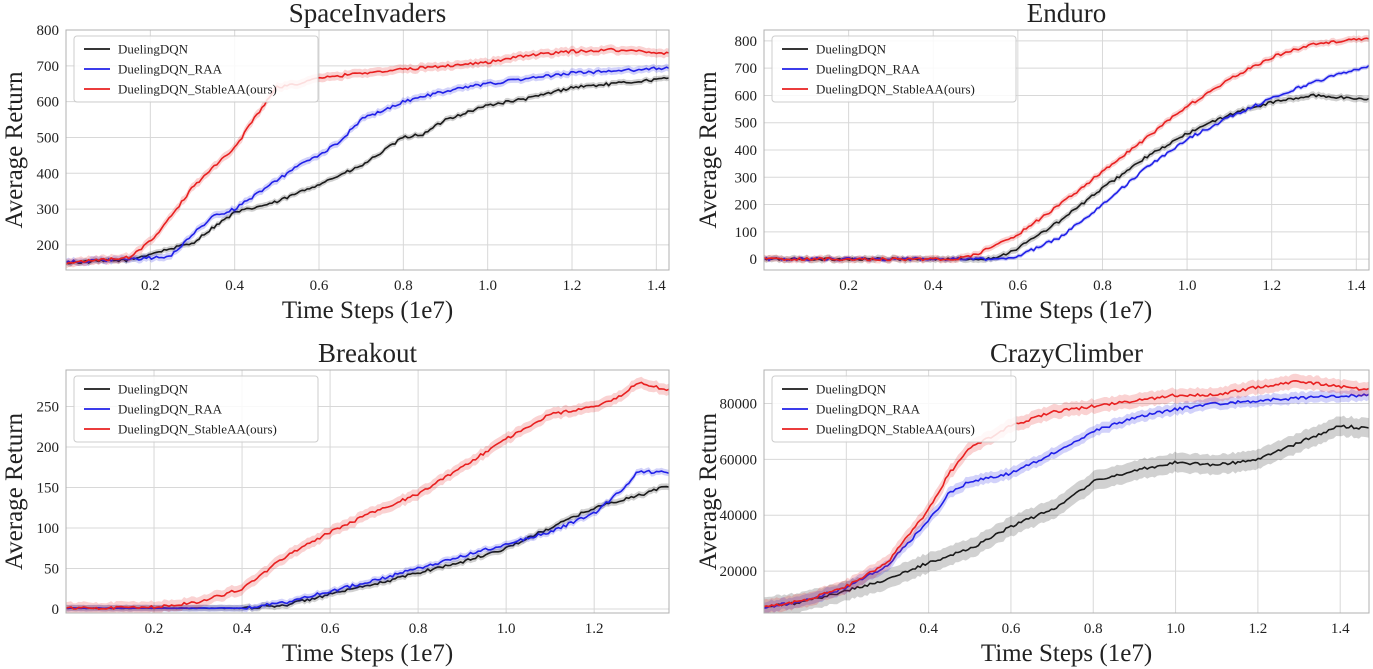  I want to click on y-tick-label: 0, so click(754, 260).